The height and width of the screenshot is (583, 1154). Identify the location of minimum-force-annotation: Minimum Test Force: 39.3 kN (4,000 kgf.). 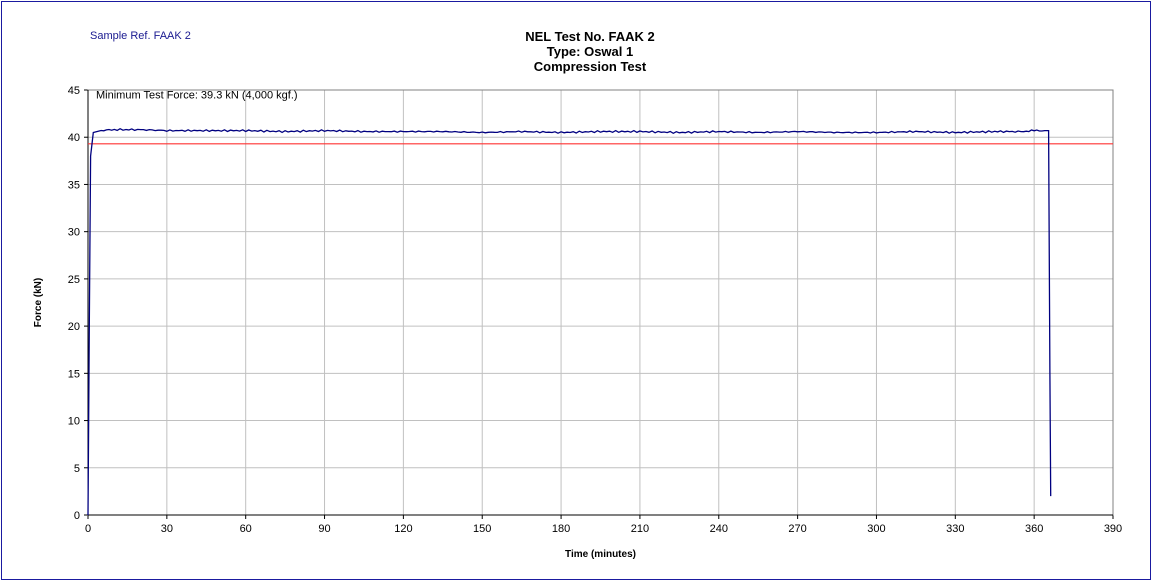
(197, 96).